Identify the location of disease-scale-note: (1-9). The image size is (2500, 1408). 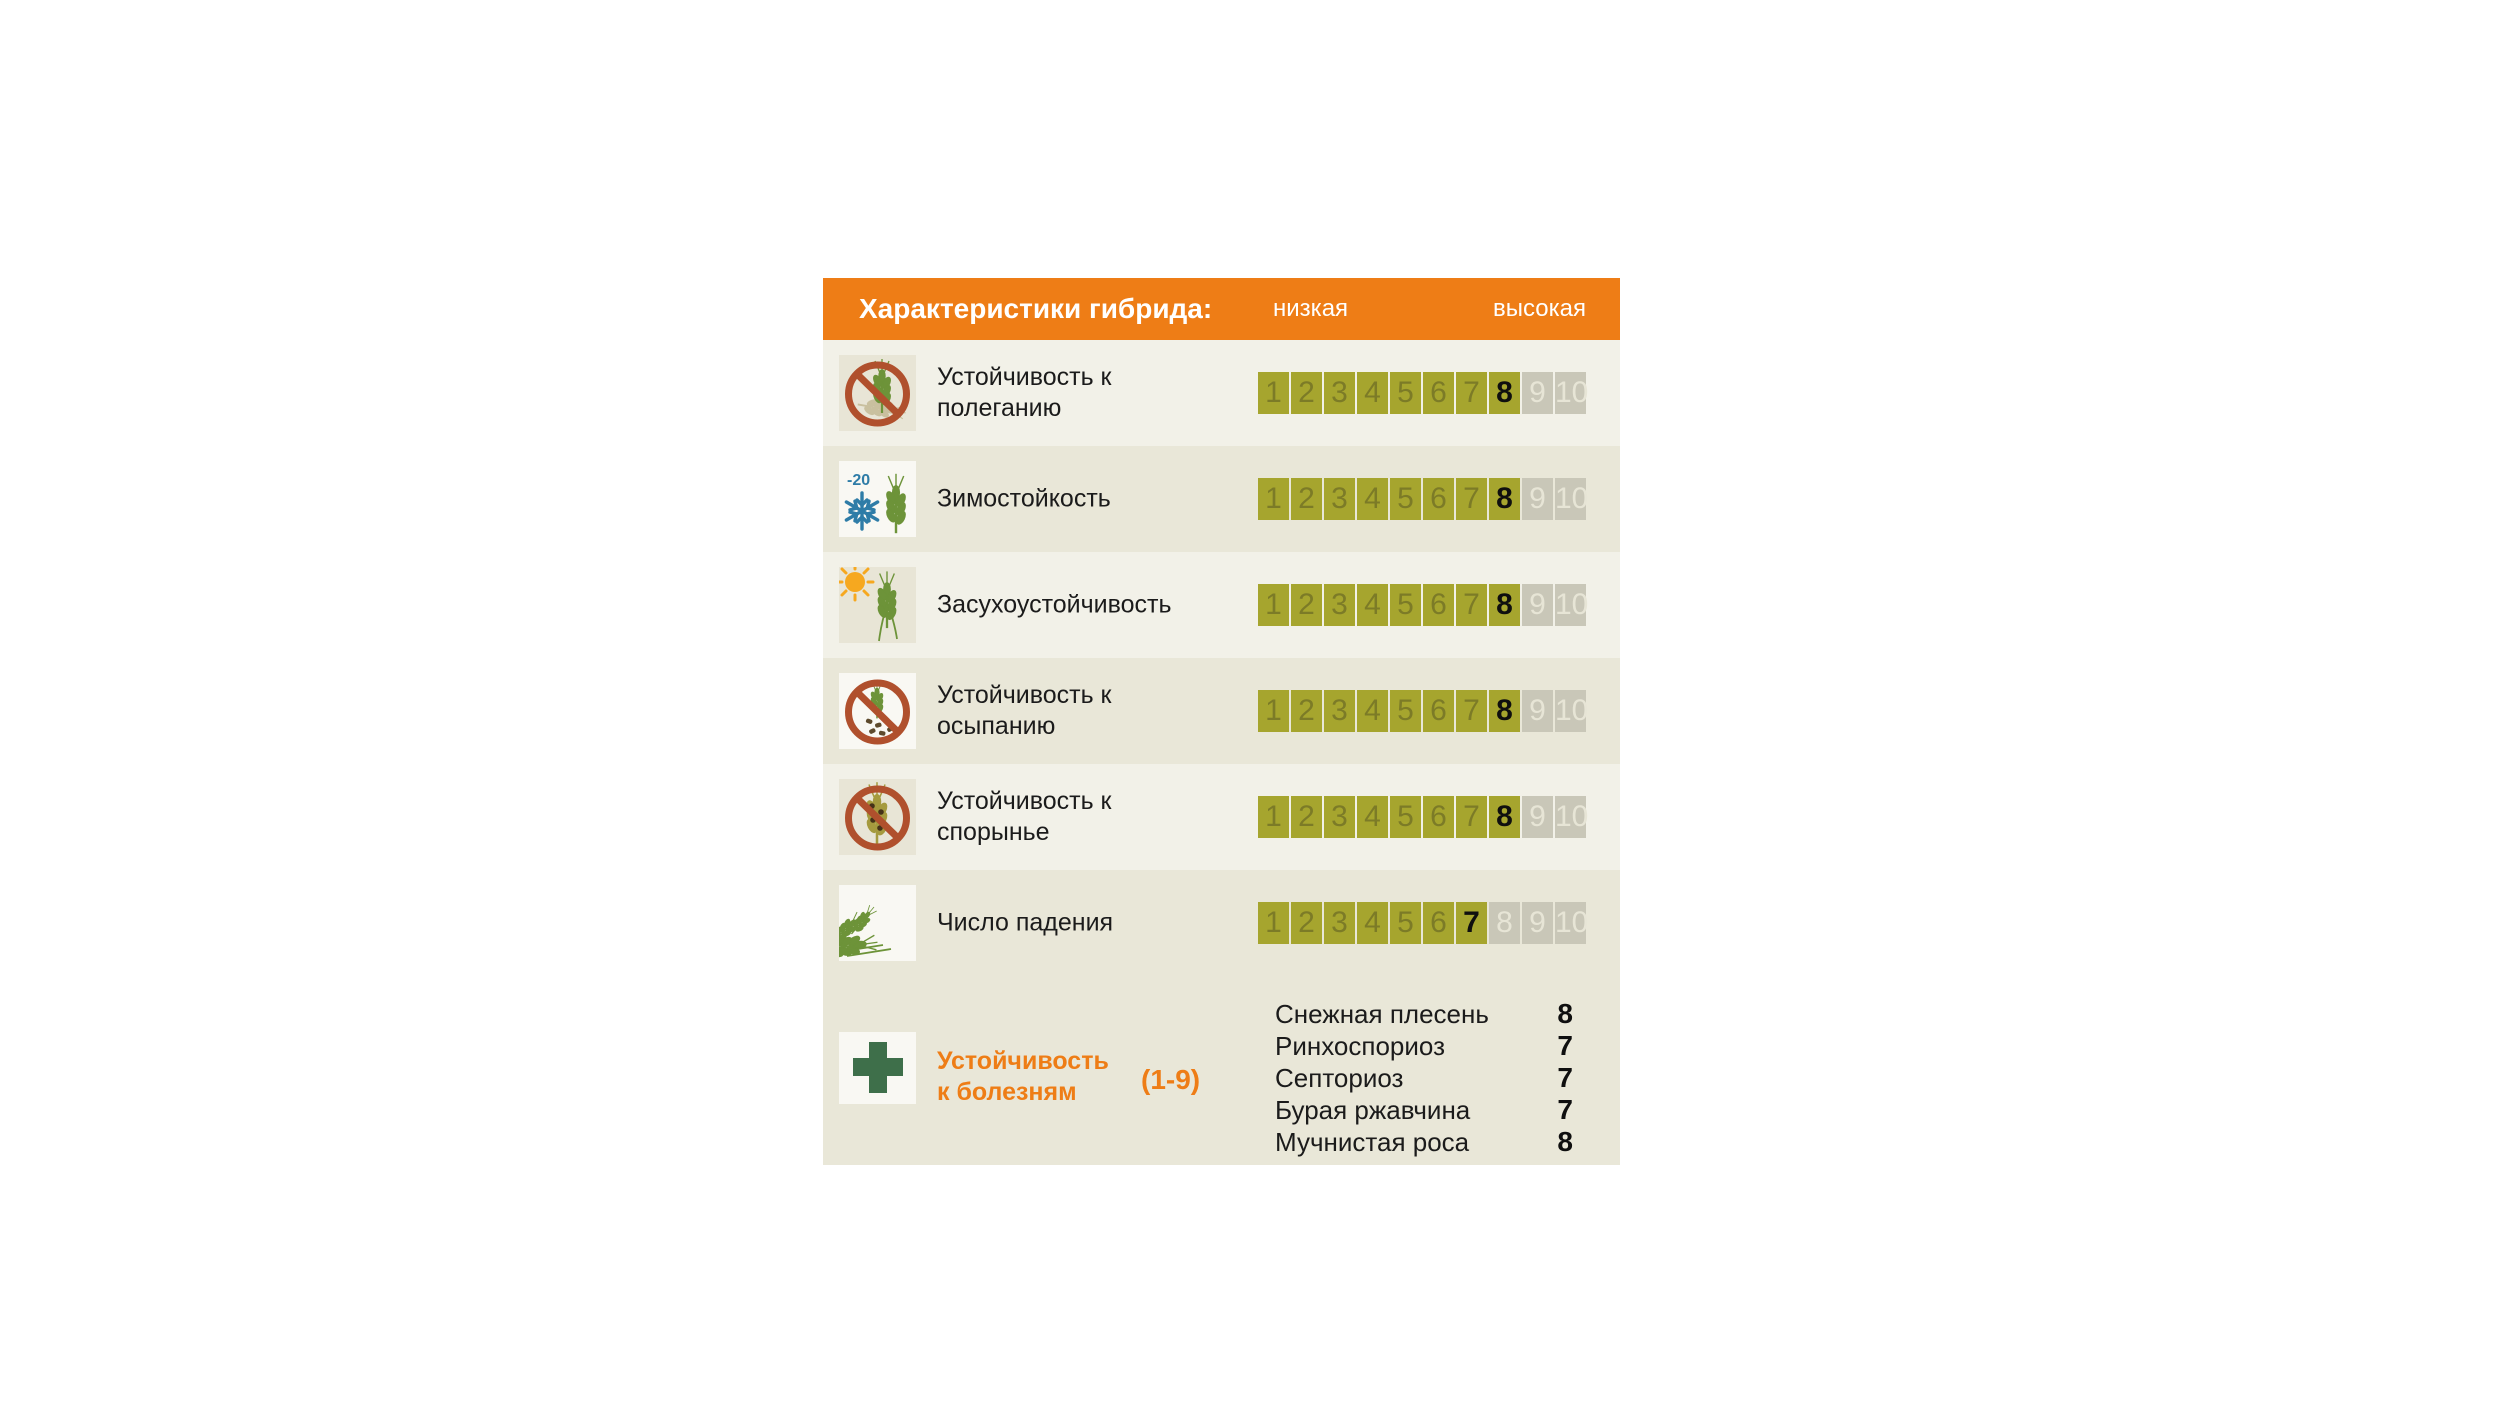
(1171, 1079).